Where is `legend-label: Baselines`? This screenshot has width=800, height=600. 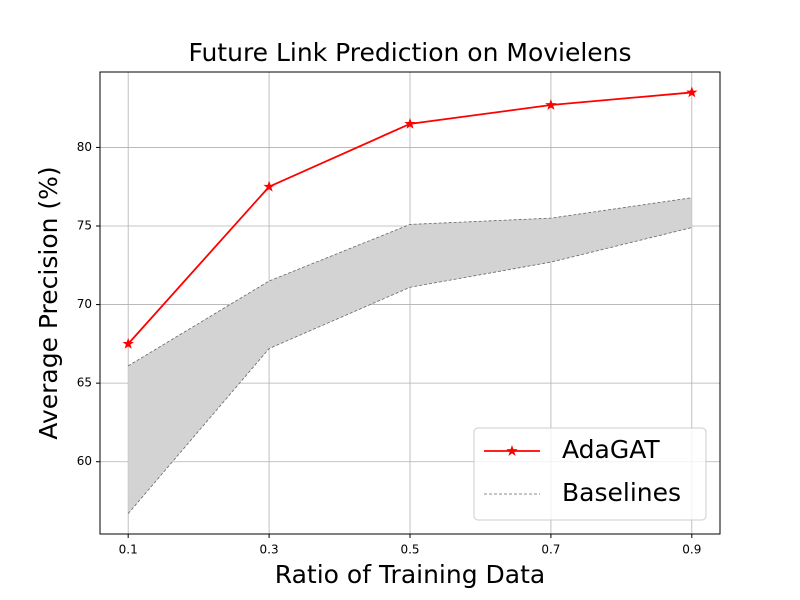 legend-label: Baselines is located at coordinates (621, 492).